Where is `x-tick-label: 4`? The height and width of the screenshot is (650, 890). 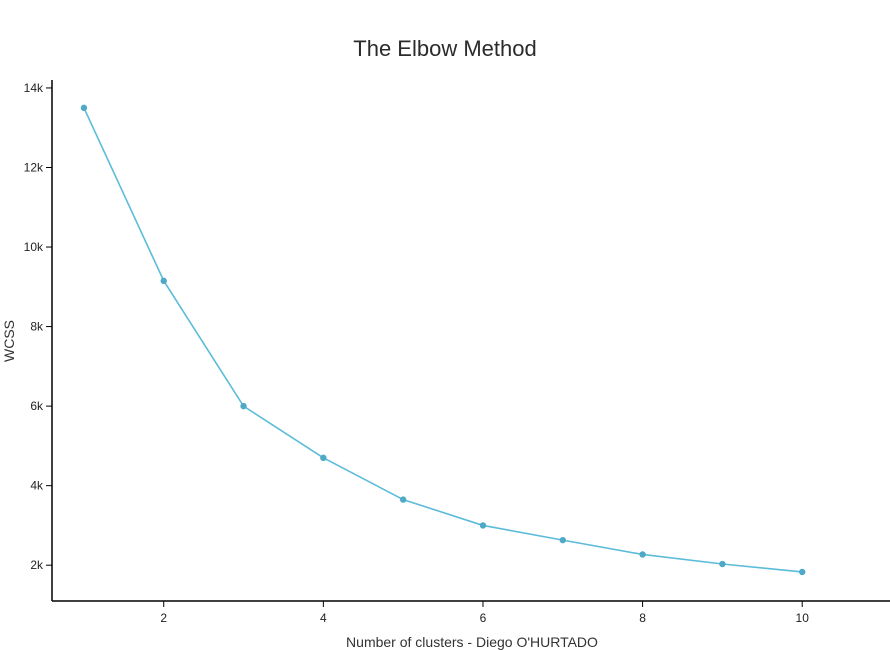
x-tick-label: 4 is located at coordinates (323, 618).